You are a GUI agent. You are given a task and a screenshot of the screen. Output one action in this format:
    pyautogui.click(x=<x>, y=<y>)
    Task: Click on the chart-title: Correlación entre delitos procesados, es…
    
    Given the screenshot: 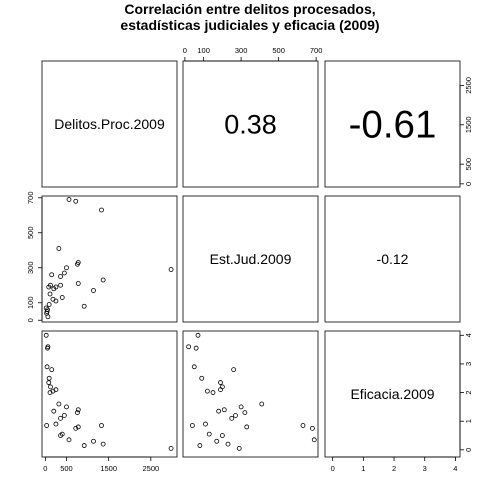 What is the action you would take?
    pyautogui.click(x=250, y=17)
    